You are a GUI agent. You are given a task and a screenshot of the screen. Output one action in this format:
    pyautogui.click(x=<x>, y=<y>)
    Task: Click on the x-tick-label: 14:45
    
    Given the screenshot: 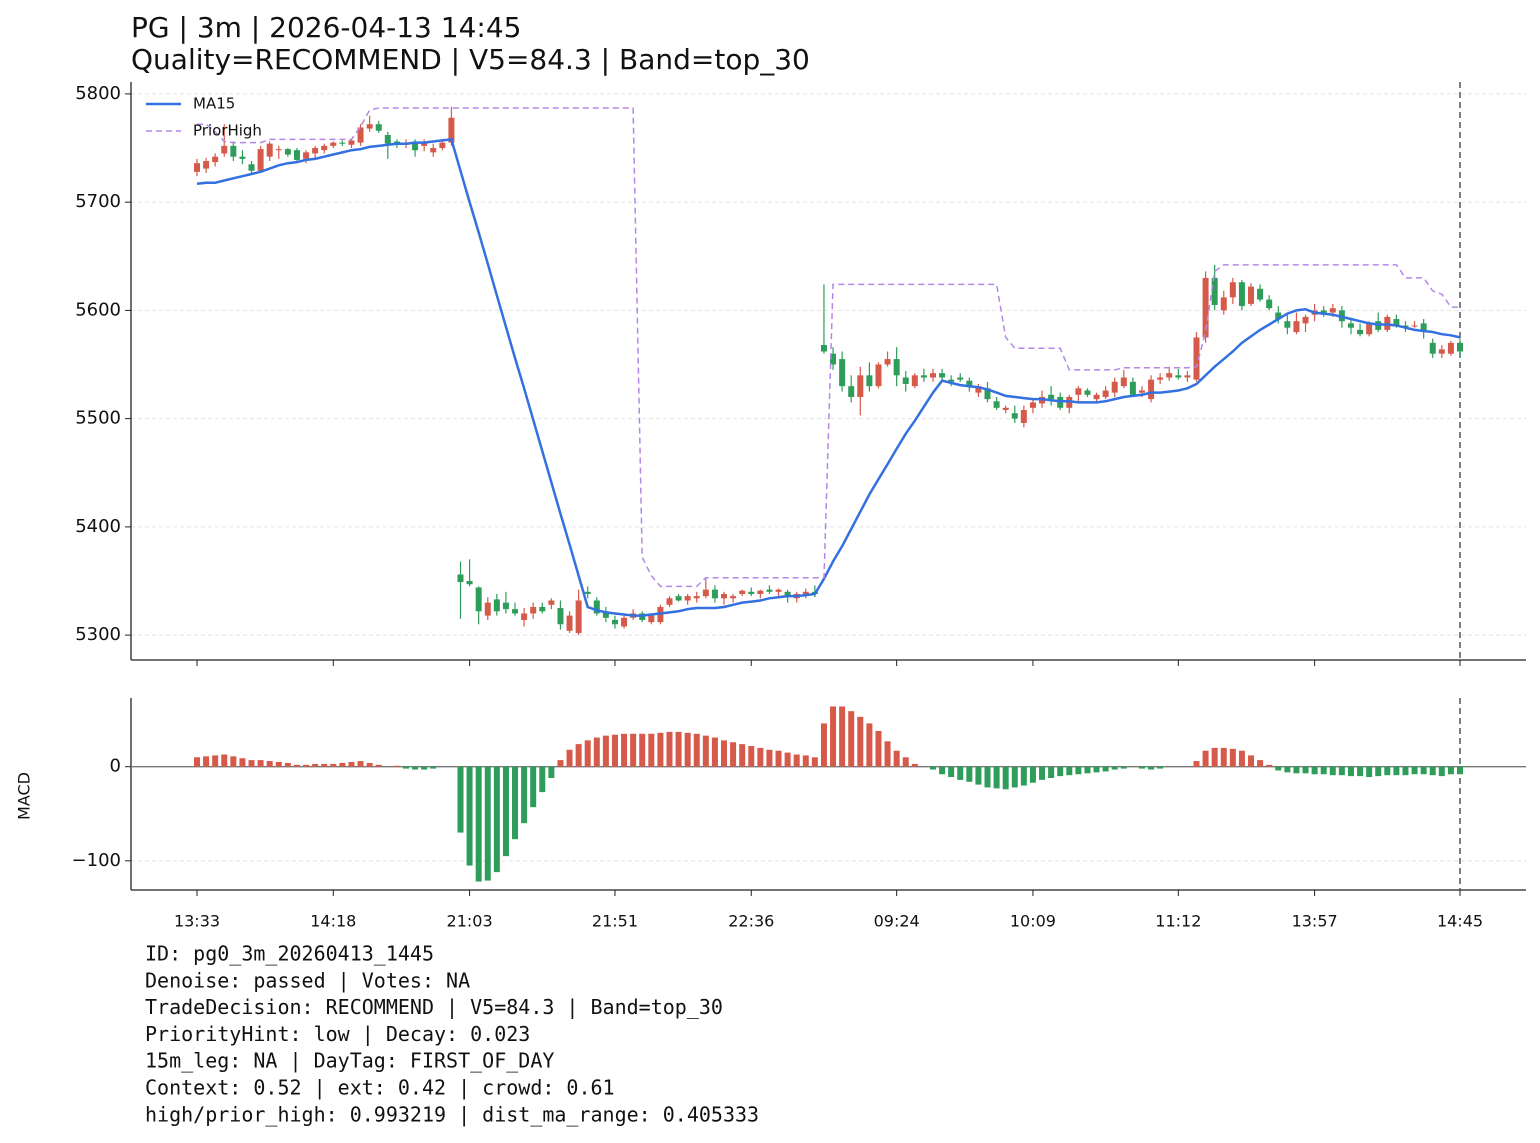 What is the action you would take?
    pyautogui.click(x=1460, y=921)
    